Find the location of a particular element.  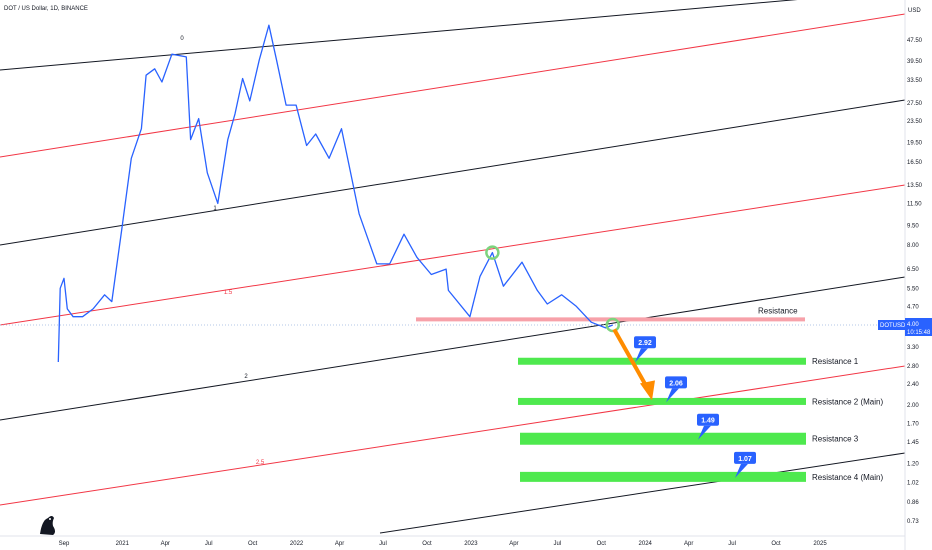

value-tag-text: 1.49 is located at coordinates (708, 421).